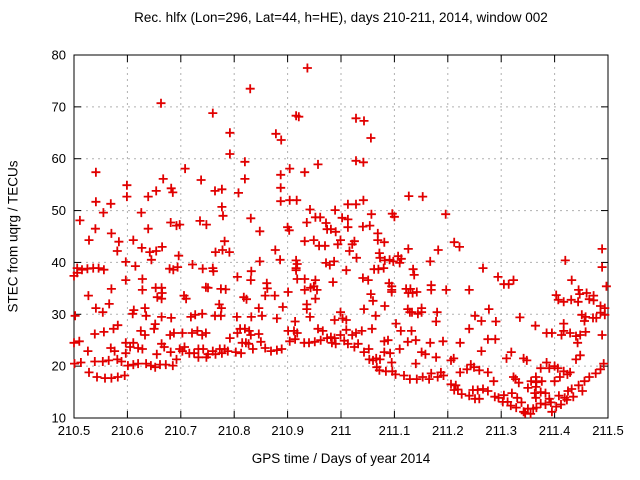 The height and width of the screenshot is (480, 640). What do you see at coordinates (608, 430) in the screenshot?
I see `x-tick-label: 211.5` at bounding box center [608, 430].